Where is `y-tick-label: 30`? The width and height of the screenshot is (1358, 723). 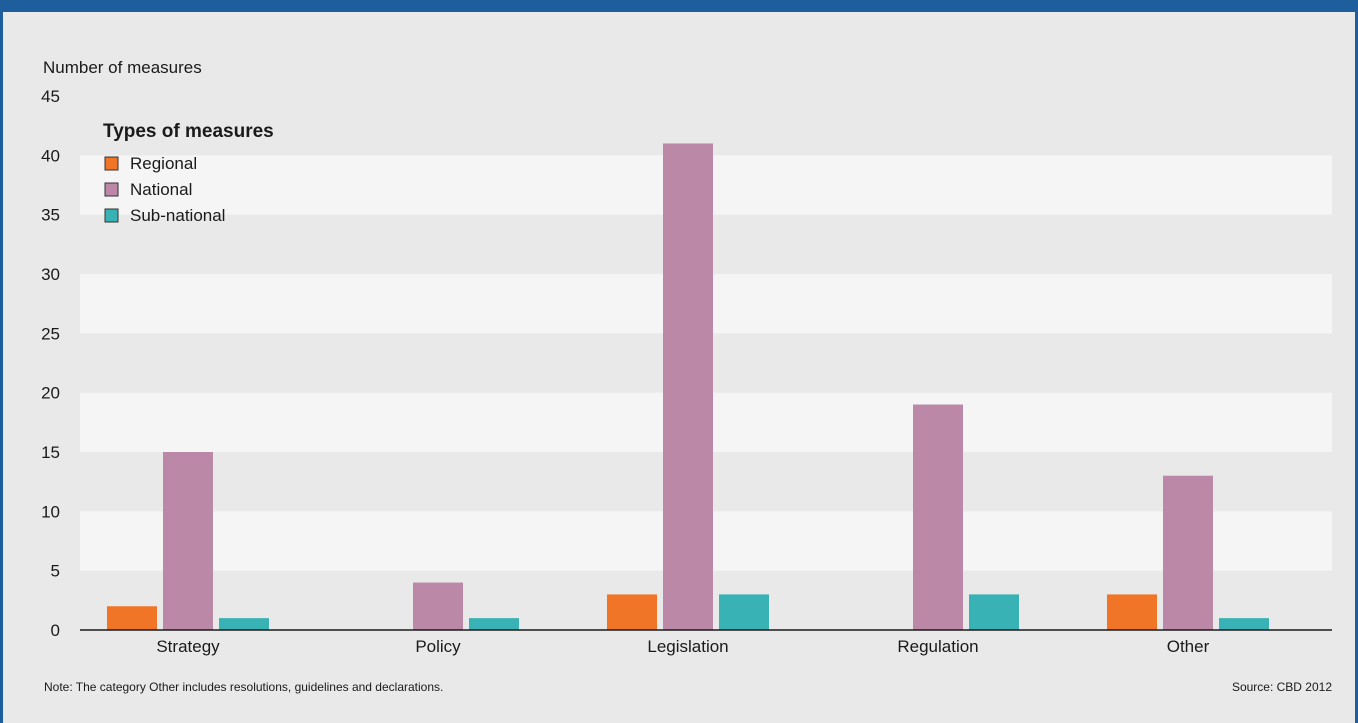
y-tick-label: 30 is located at coordinates (50, 274).